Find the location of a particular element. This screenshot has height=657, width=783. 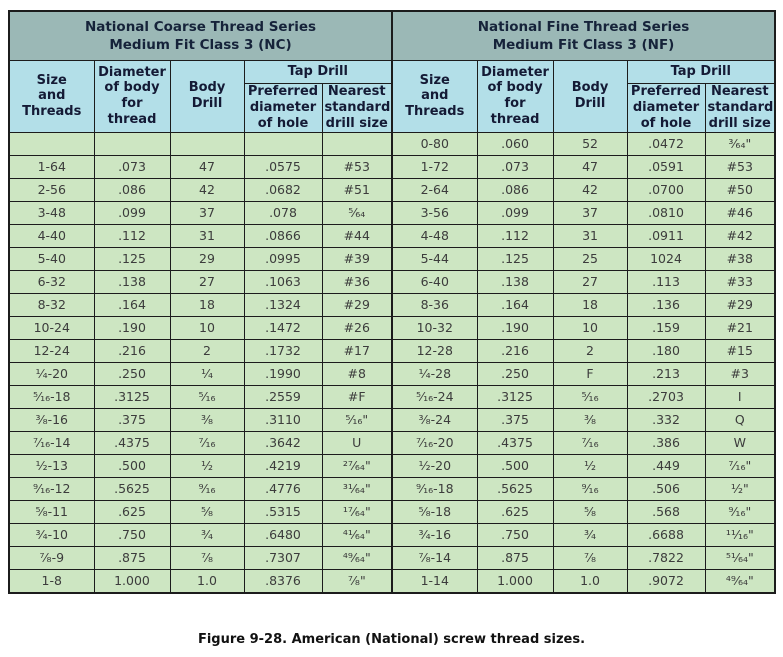

table-cell: ⁷⁄₁₆ is located at coordinates (207, 442).